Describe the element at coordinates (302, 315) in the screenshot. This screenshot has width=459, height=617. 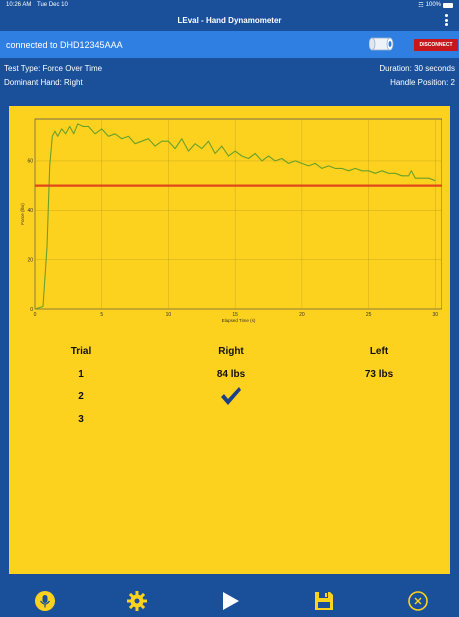
I see `x-tick-label: 20` at that location.